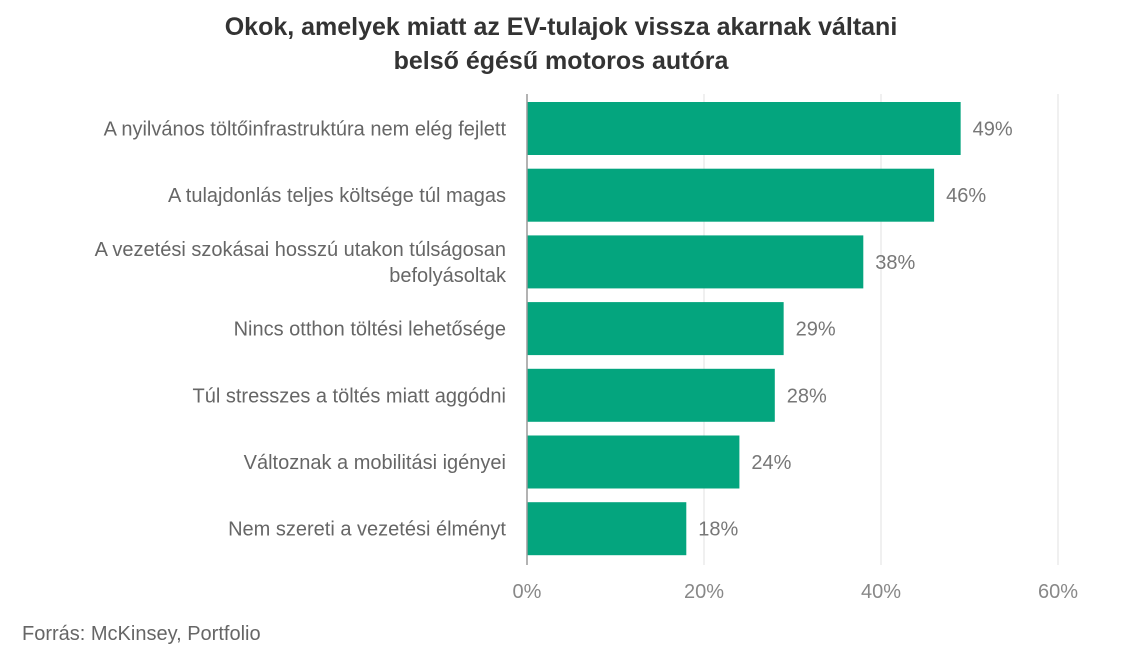 The width and height of the screenshot is (1122, 650). Describe the element at coordinates (881, 592) in the screenshot. I see `x-tick-label: 40%` at that location.